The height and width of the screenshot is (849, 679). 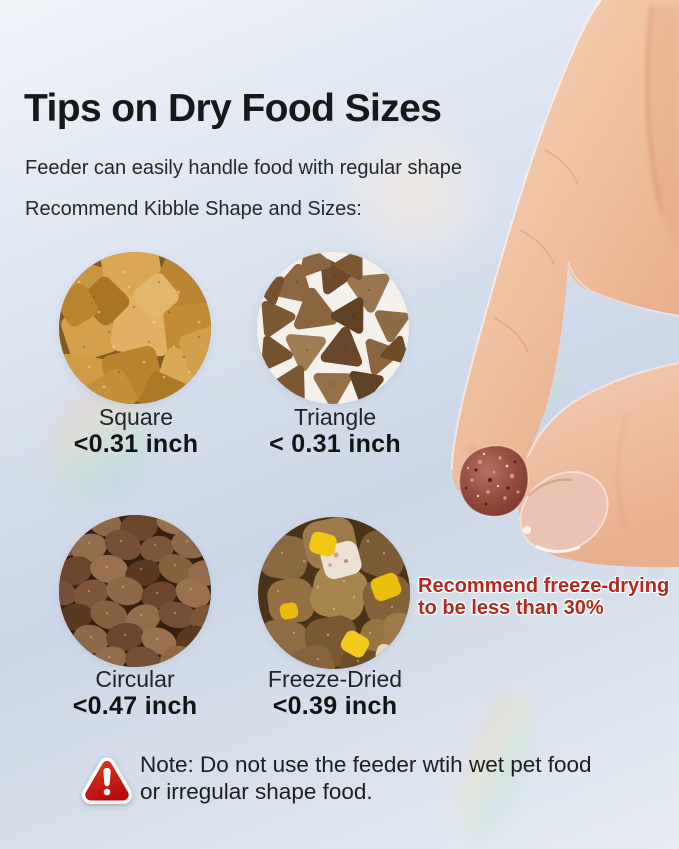 I want to click on kibble-photo-circular, so click(x=135, y=591).